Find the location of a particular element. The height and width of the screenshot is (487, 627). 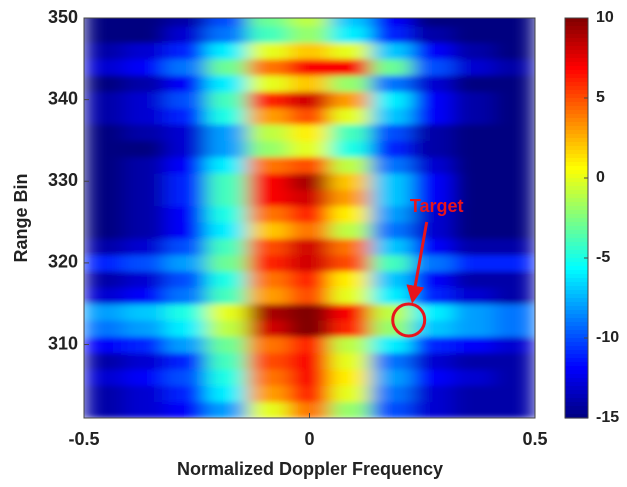

colorbar-tick-label: 10 is located at coordinates (605, 17).